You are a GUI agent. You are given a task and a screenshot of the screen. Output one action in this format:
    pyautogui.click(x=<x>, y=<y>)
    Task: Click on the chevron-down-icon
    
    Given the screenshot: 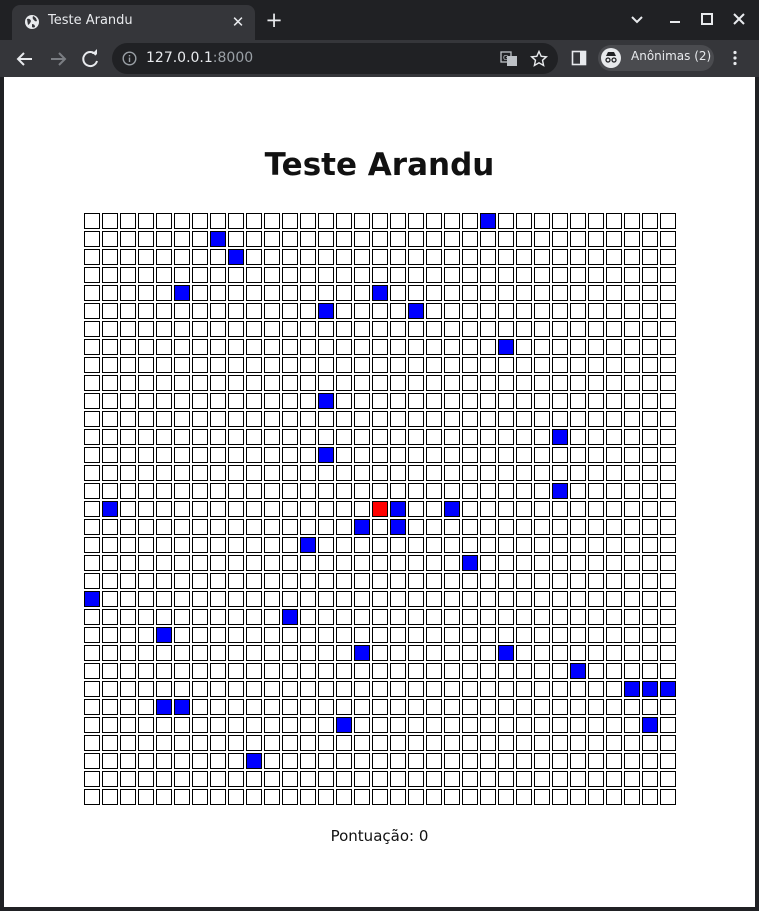 What is the action you would take?
    pyautogui.click(x=637, y=20)
    